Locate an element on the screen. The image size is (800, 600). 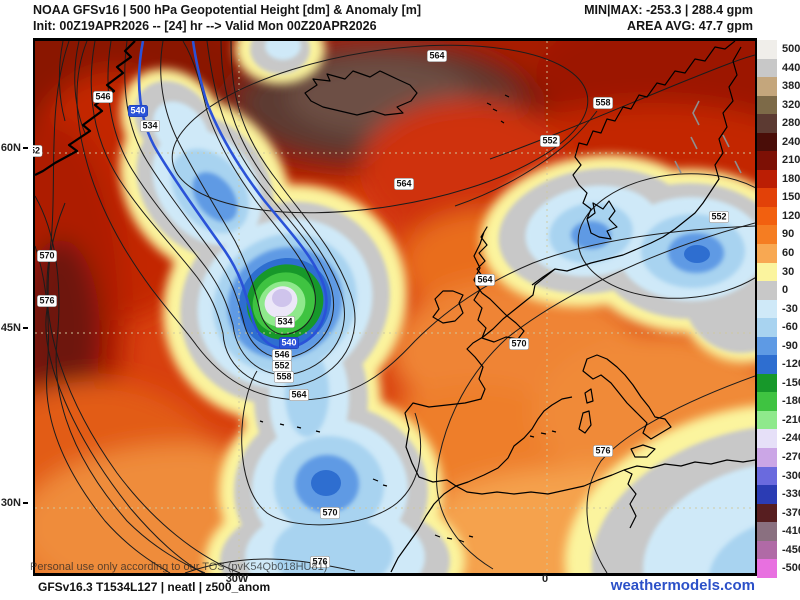
colorbar-stop: -330 is located at coordinates (778, 494).